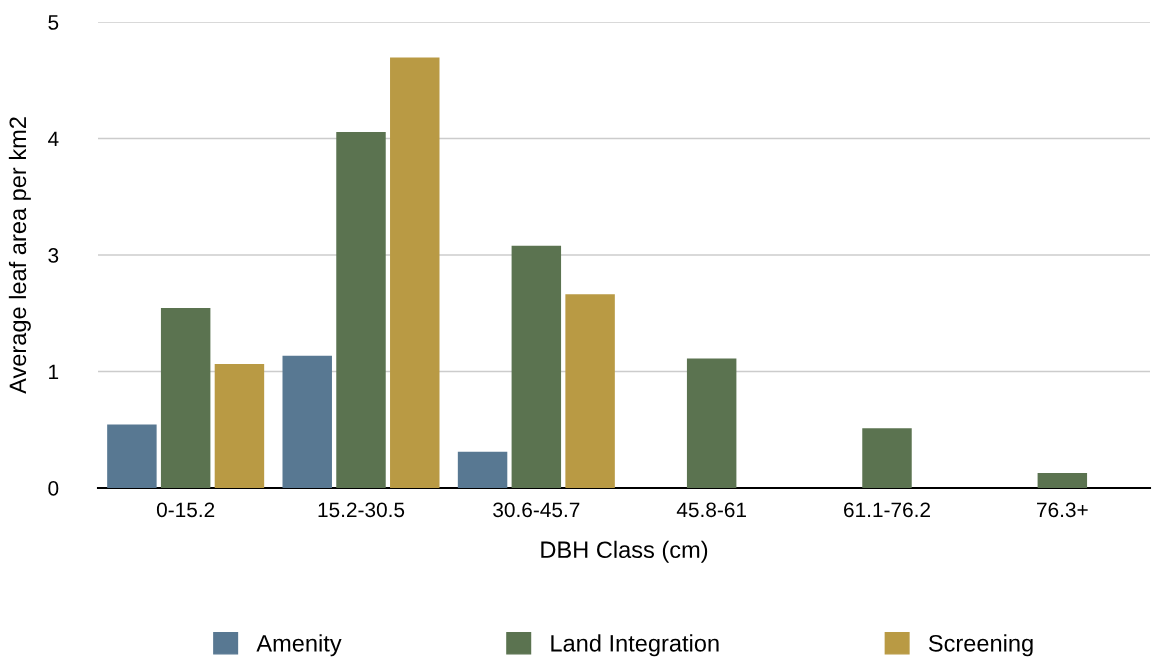 Image resolution: width=1156 pixels, height=663 pixels. Describe the element at coordinates (536, 510) in the screenshot. I see `x-tick-label: 30.6-45.7` at that location.